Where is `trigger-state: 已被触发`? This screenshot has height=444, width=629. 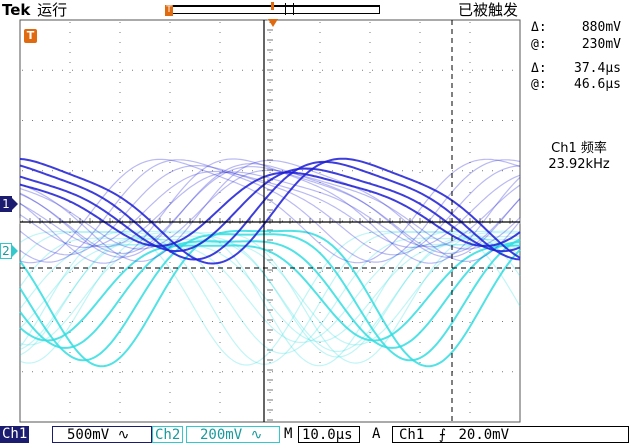 trigger-state: 已被触发 is located at coordinates (488, 10).